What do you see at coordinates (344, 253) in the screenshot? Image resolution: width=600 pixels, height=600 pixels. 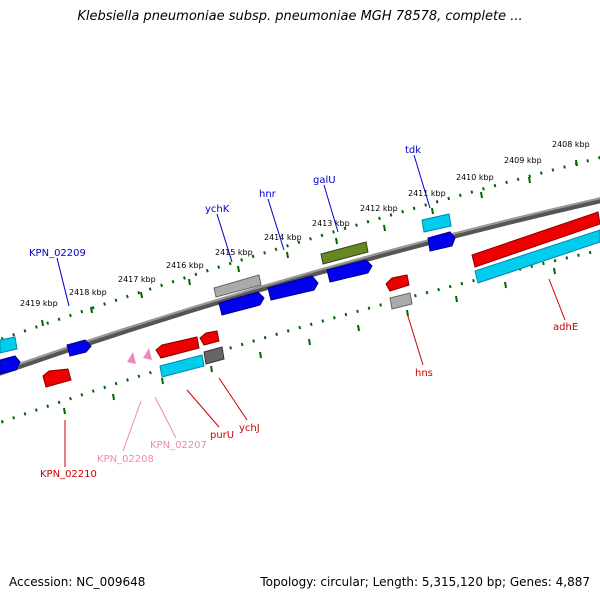 I see `gene-galU-feature` at bounding box center [344, 253].